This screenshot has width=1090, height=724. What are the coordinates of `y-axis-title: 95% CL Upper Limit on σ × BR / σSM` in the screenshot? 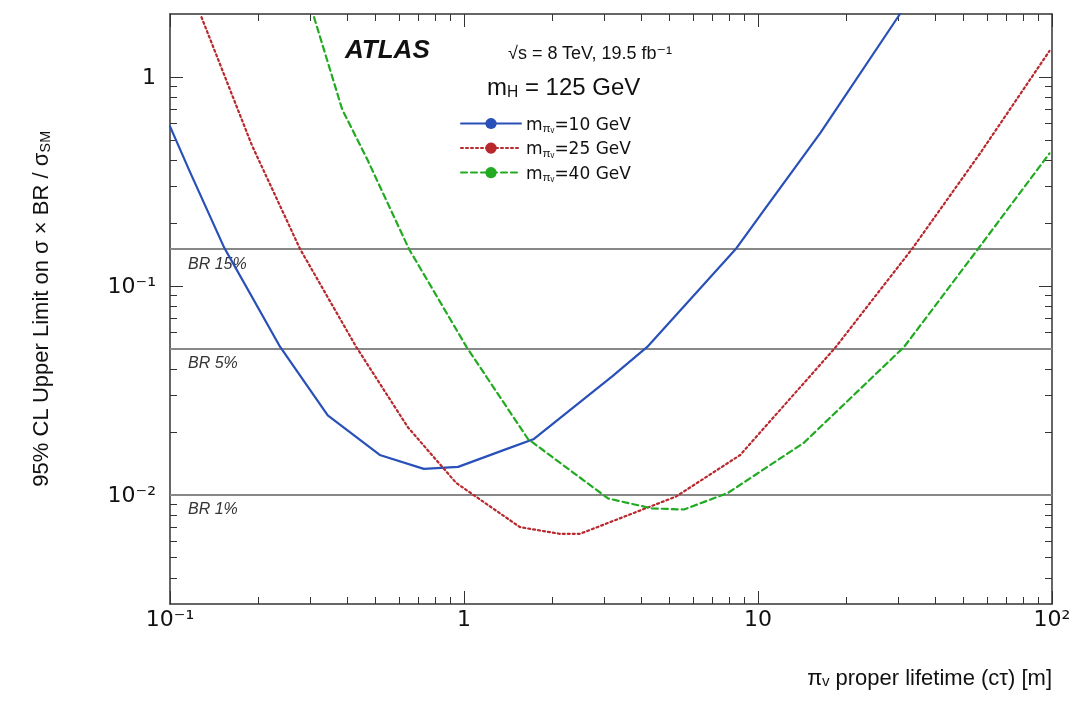 It's located at (40, 308).